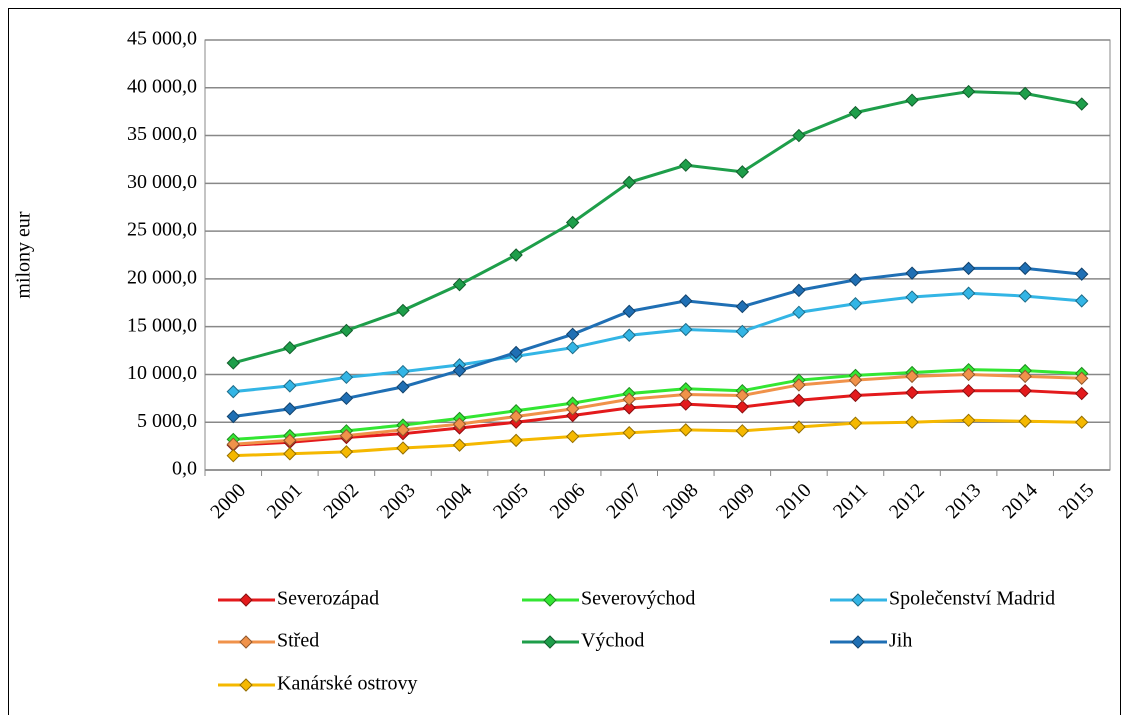  I want to click on y-tick-label: 40 000,0, so click(162, 86).